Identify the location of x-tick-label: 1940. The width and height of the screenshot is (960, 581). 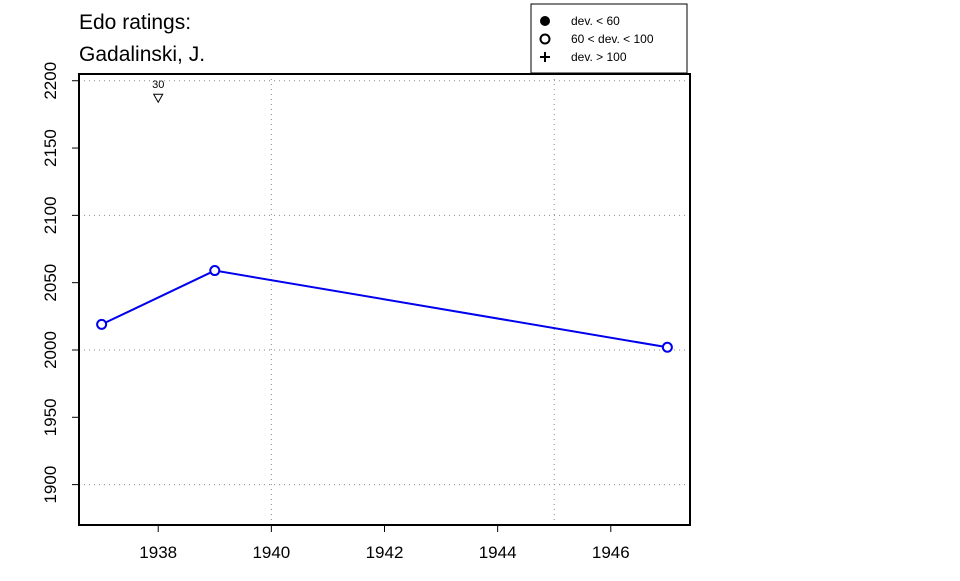
(271, 552).